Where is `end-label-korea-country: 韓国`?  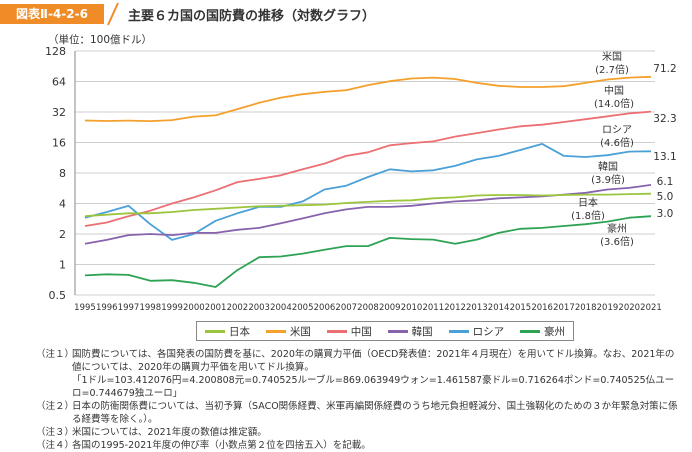
end-label-korea-country: 韓国 is located at coordinates (608, 167).